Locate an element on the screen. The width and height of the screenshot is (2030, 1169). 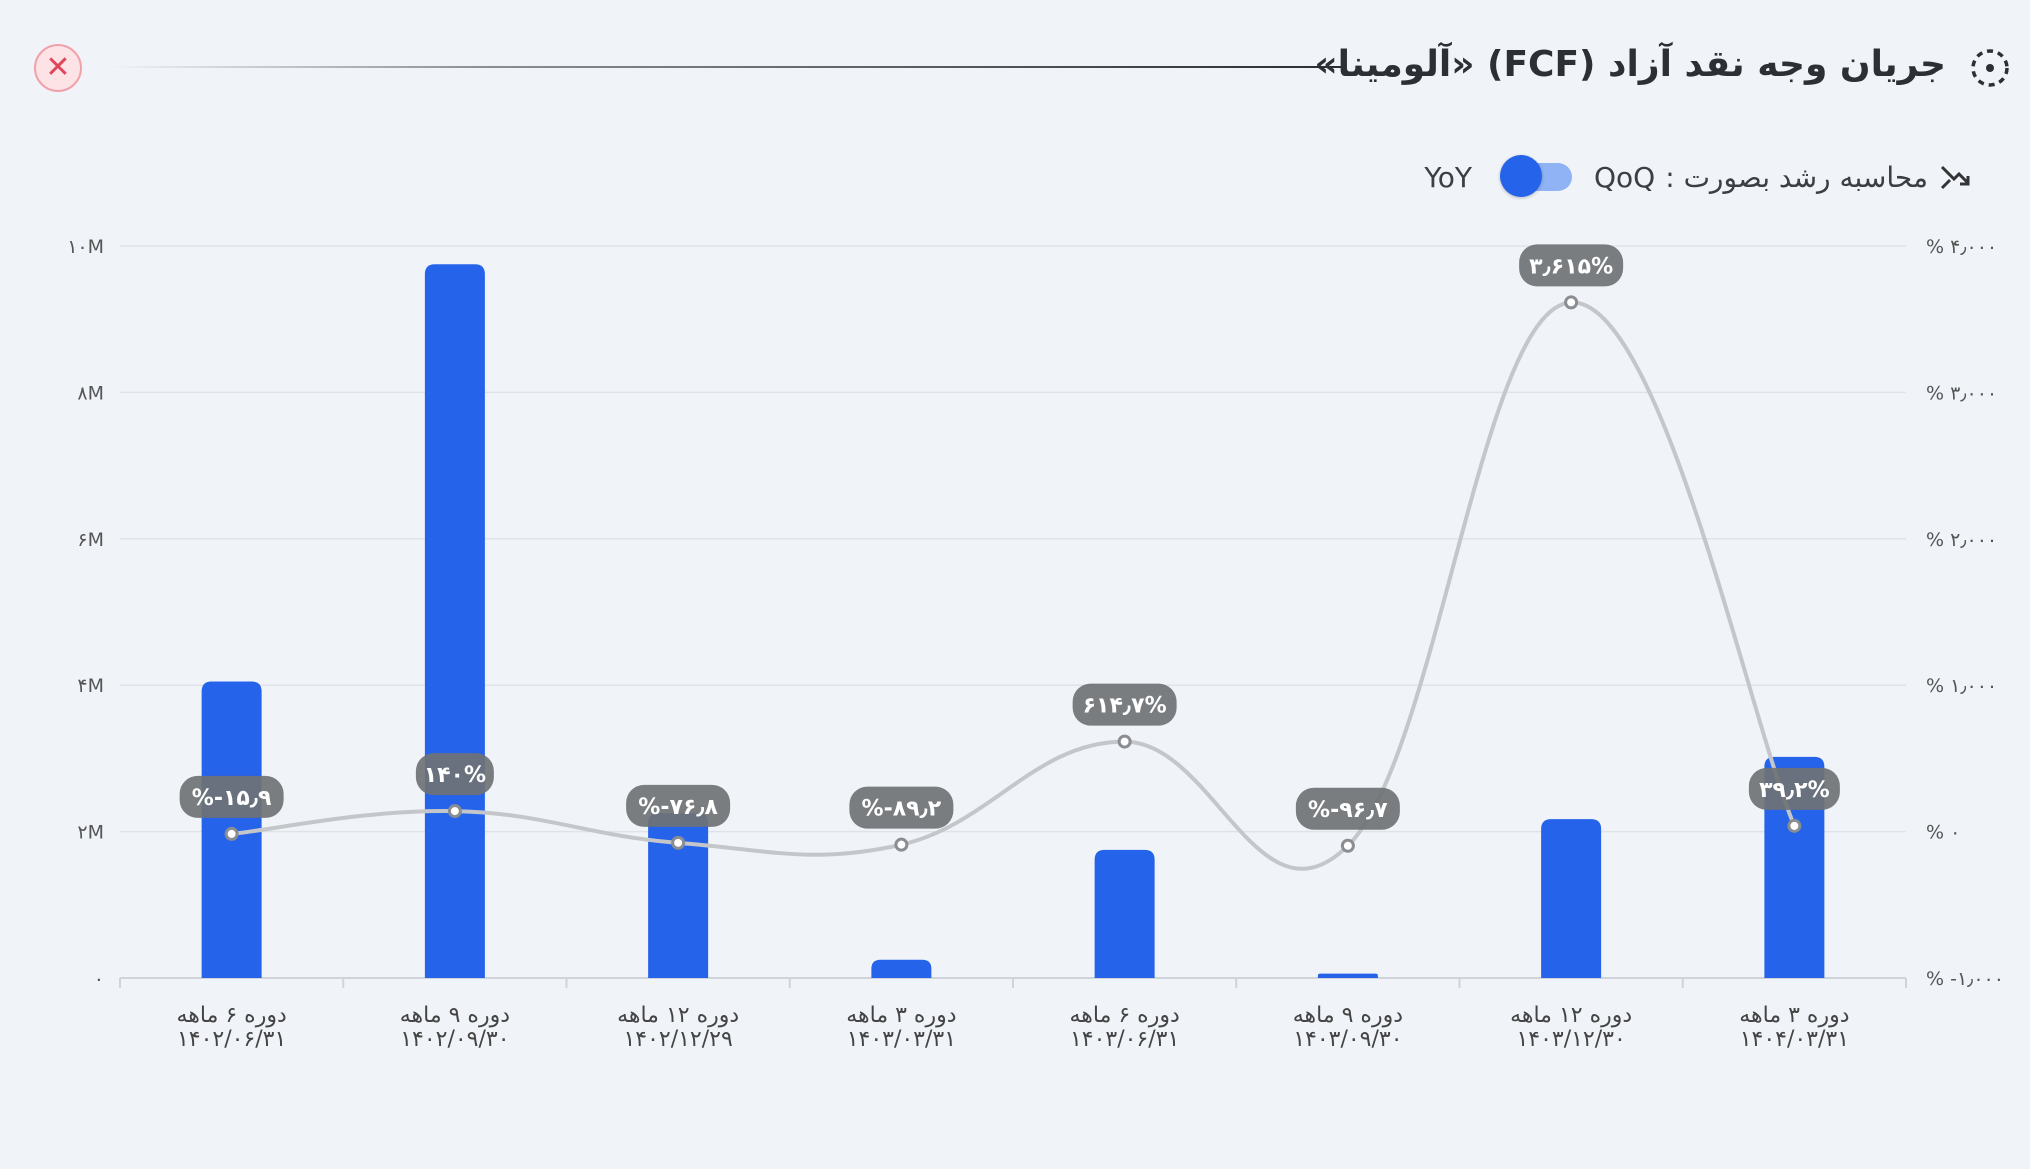
right-tick-label: % ۳٫۰۰۰ is located at coordinates (1961, 393).